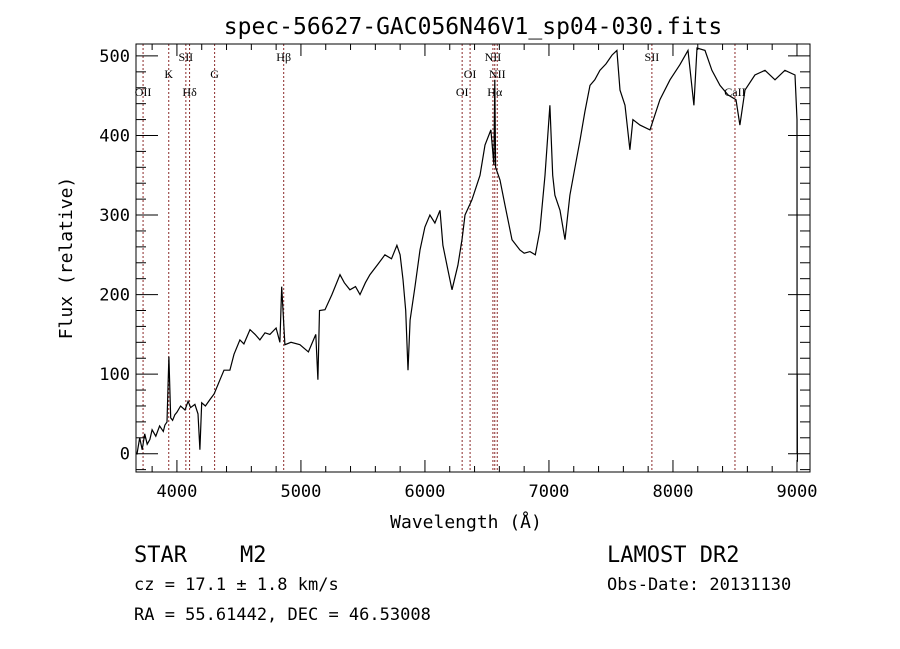 Image resolution: width=900 pixels, height=649 pixels. What do you see at coordinates (66, 258) in the screenshot?
I see `y-axis-label: Flux (relative)` at bounding box center [66, 258].